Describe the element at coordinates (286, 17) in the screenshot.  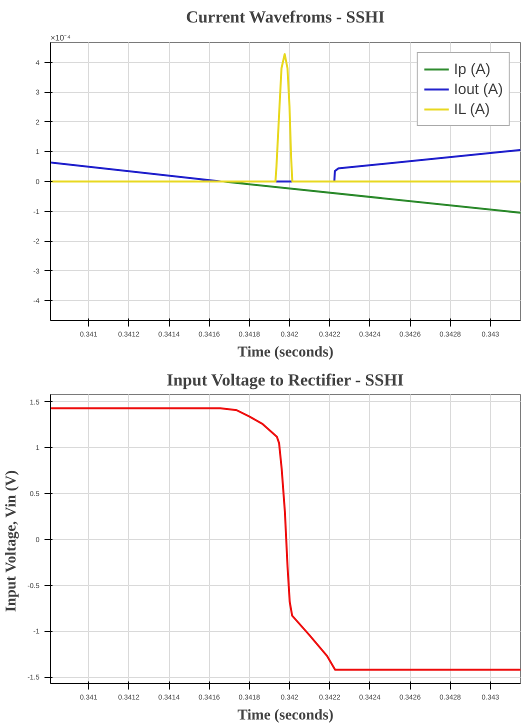
I see `chart-title: Current Wavefroms - SSHI` at that location.